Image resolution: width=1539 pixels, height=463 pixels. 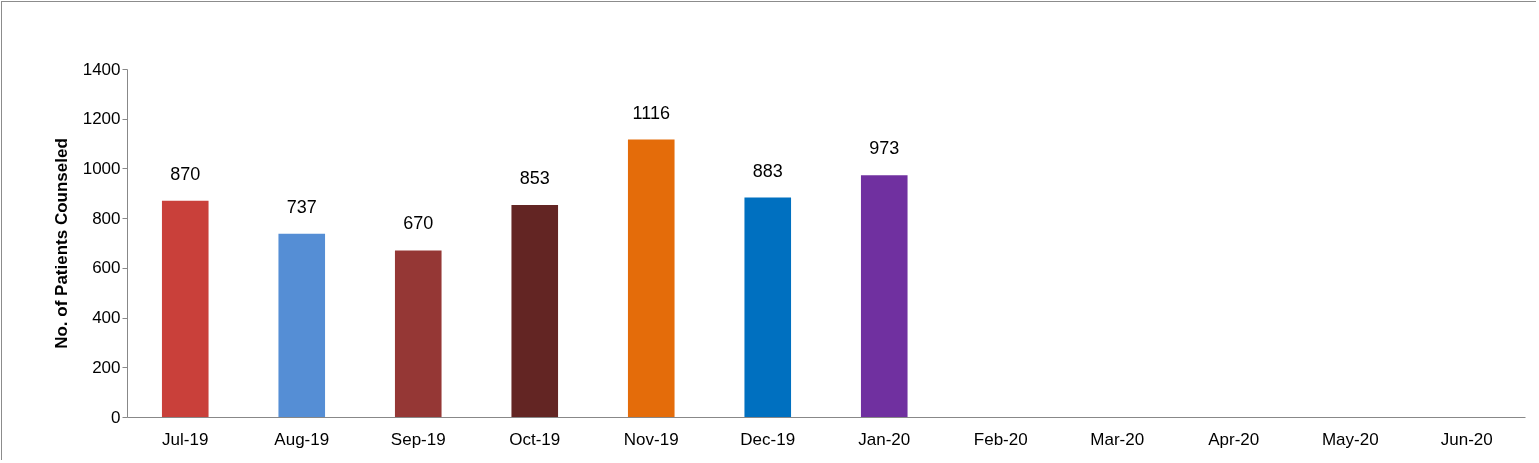 What do you see at coordinates (767, 170) in the screenshot?
I see `data-label: 883` at bounding box center [767, 170].